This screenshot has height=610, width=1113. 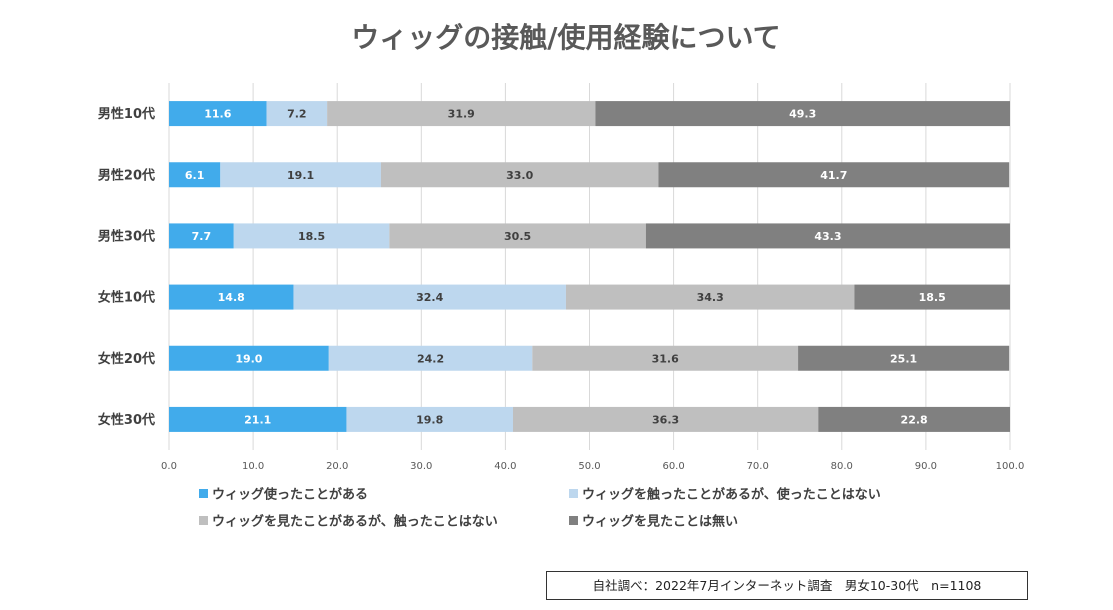 I want to click on data-label: 19.8, so click(x=429, y=419).